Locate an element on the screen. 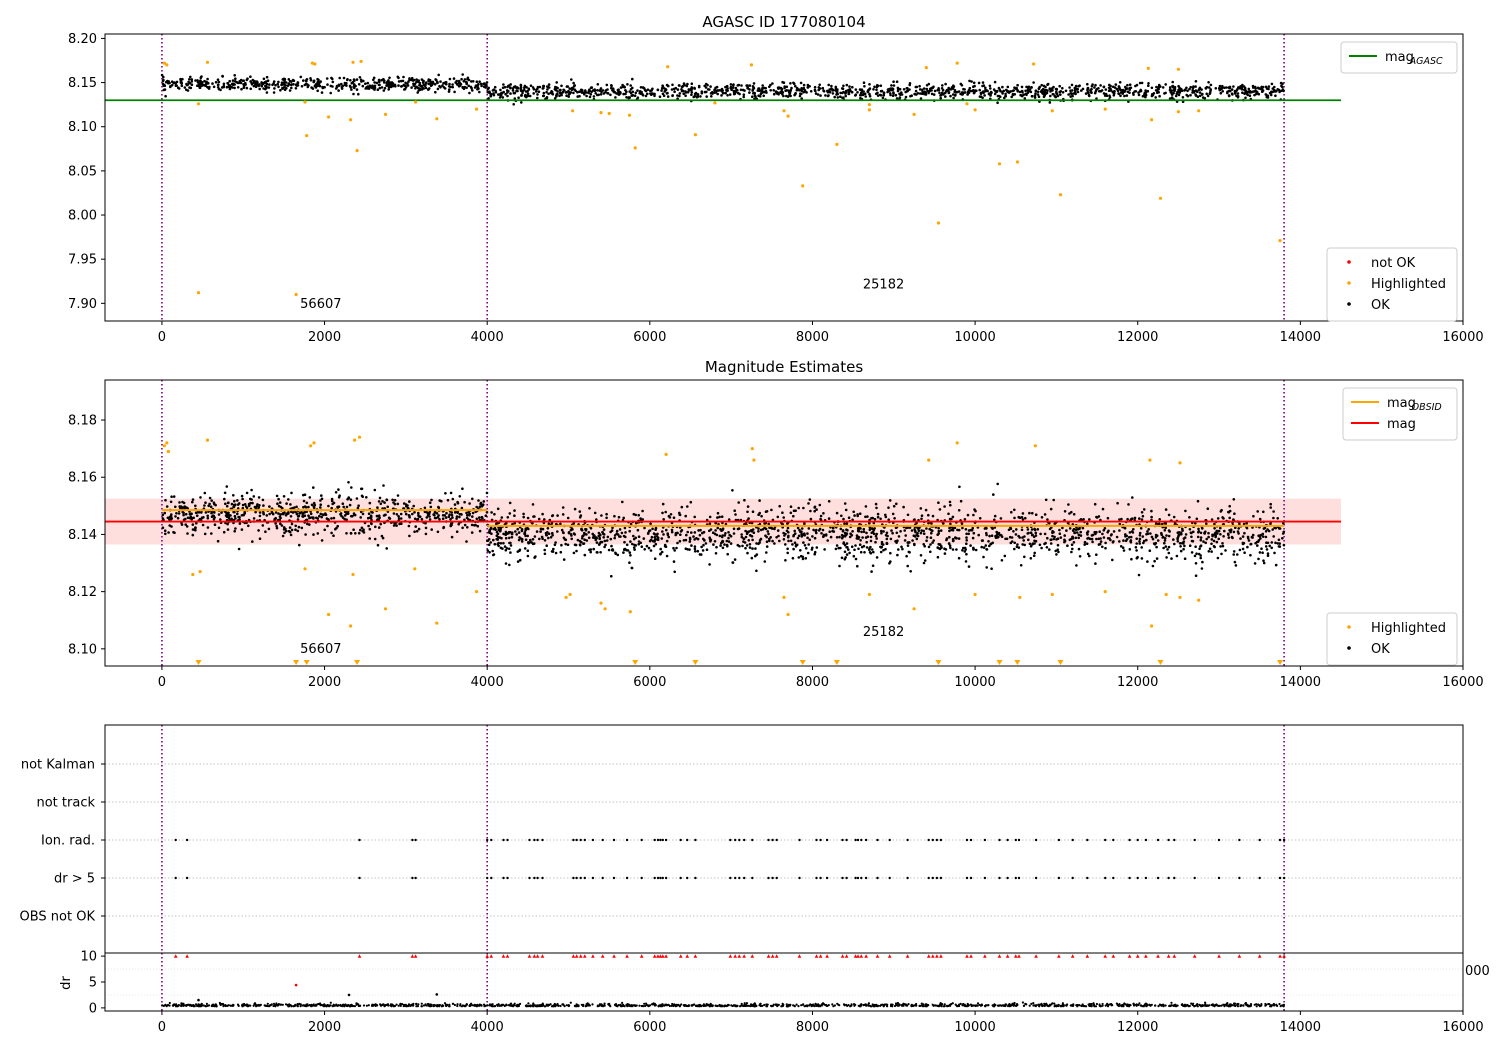 The image size is (1500, 1050). flag-row-label: Ion. rad. is located at coordinates (68, 841).